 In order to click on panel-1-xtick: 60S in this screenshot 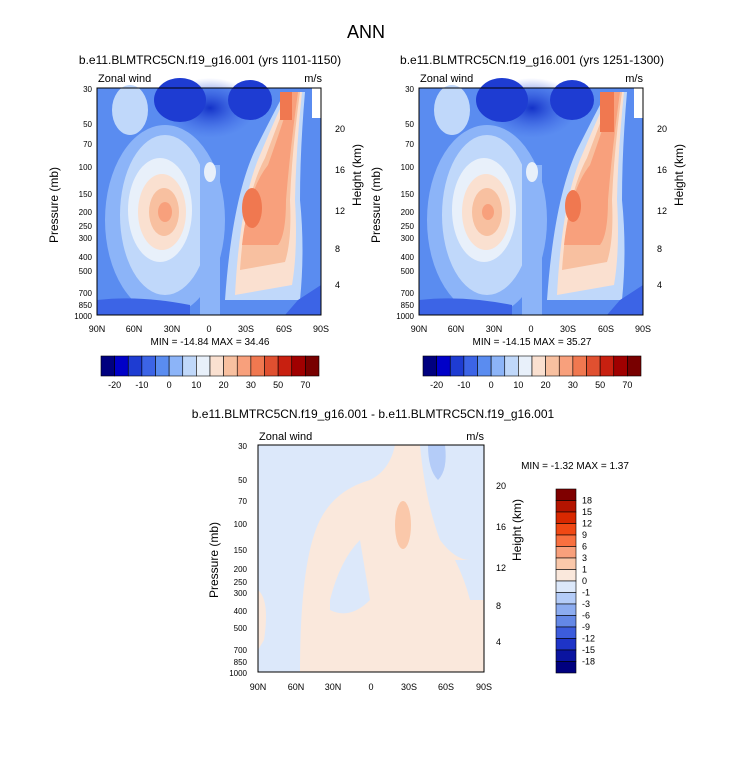, I will do `click(284, 329)`.